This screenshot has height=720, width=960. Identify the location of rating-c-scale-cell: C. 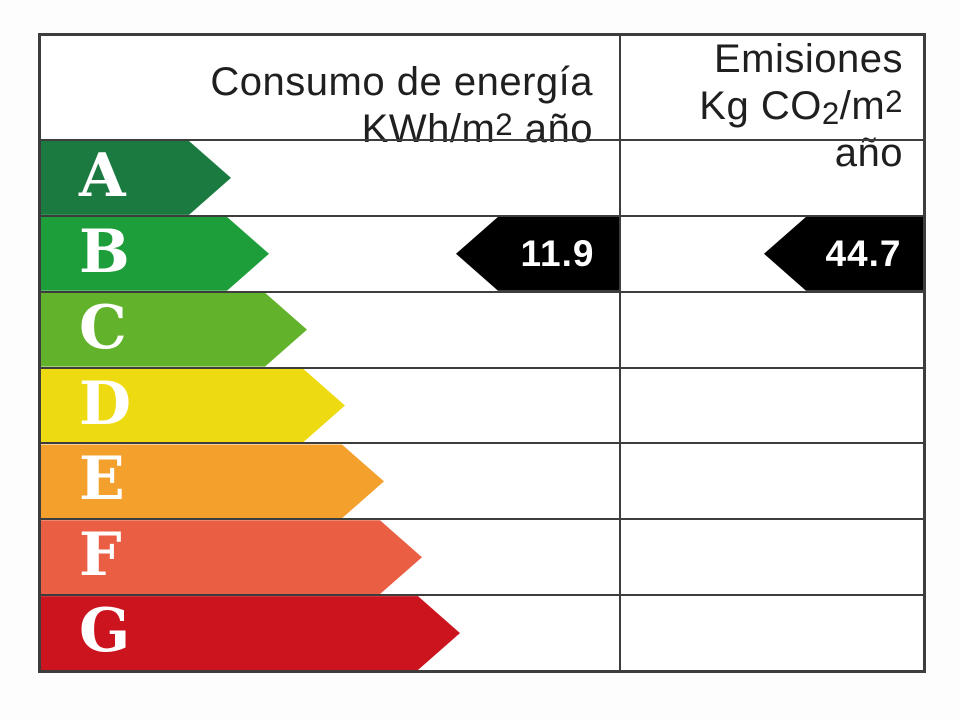
(330, 330).